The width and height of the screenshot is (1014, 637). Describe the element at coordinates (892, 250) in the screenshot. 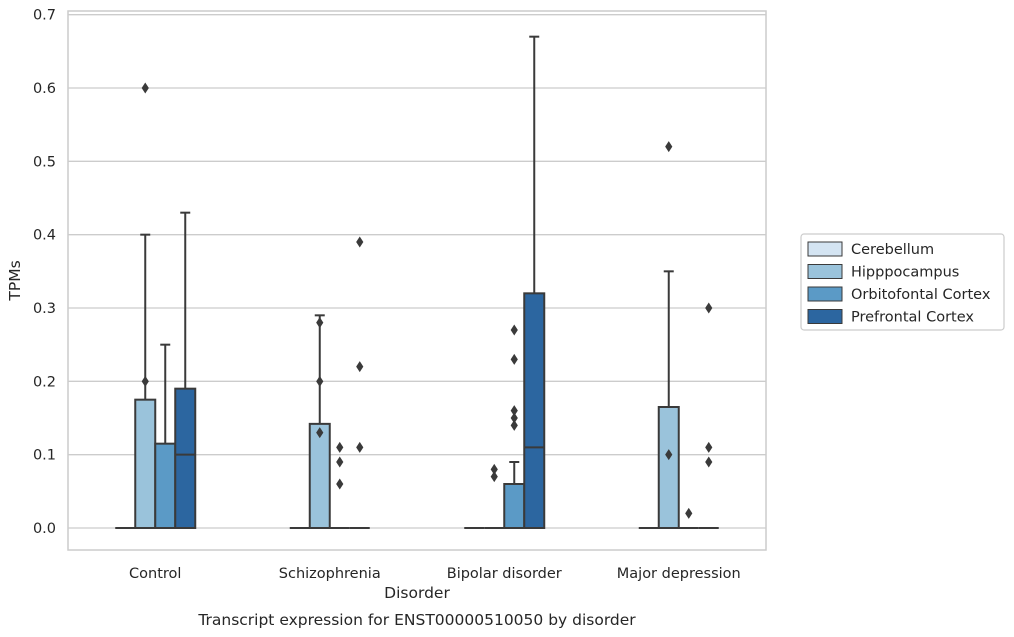

I see `legend-label: Cerebellum` at that location.